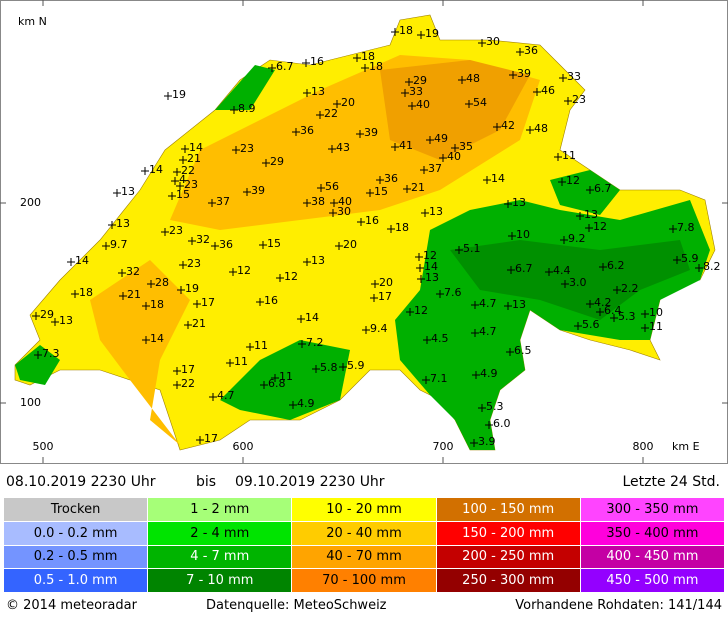 The height and width of the screenshot is (618, 728). I want to click on station-value: 4.4, so click(562, 270).